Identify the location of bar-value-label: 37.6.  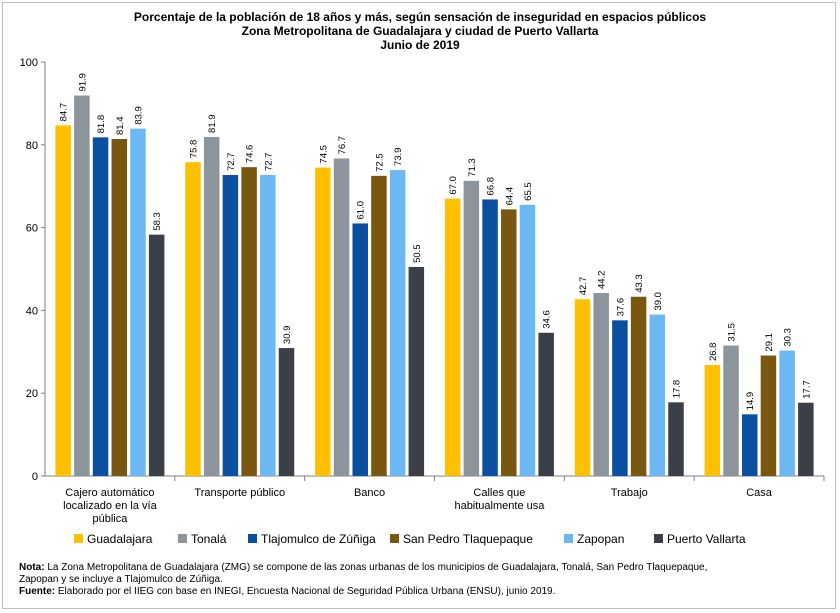
(620, 307).